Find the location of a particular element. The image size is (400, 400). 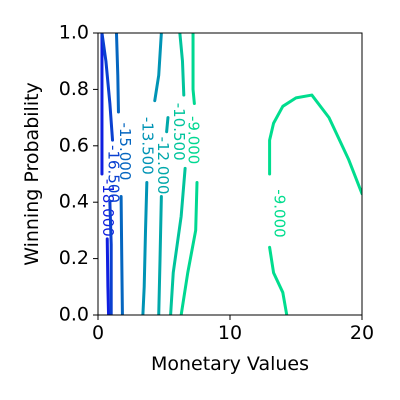

x-tick-label: 20 is located at coordinates (362, 333).